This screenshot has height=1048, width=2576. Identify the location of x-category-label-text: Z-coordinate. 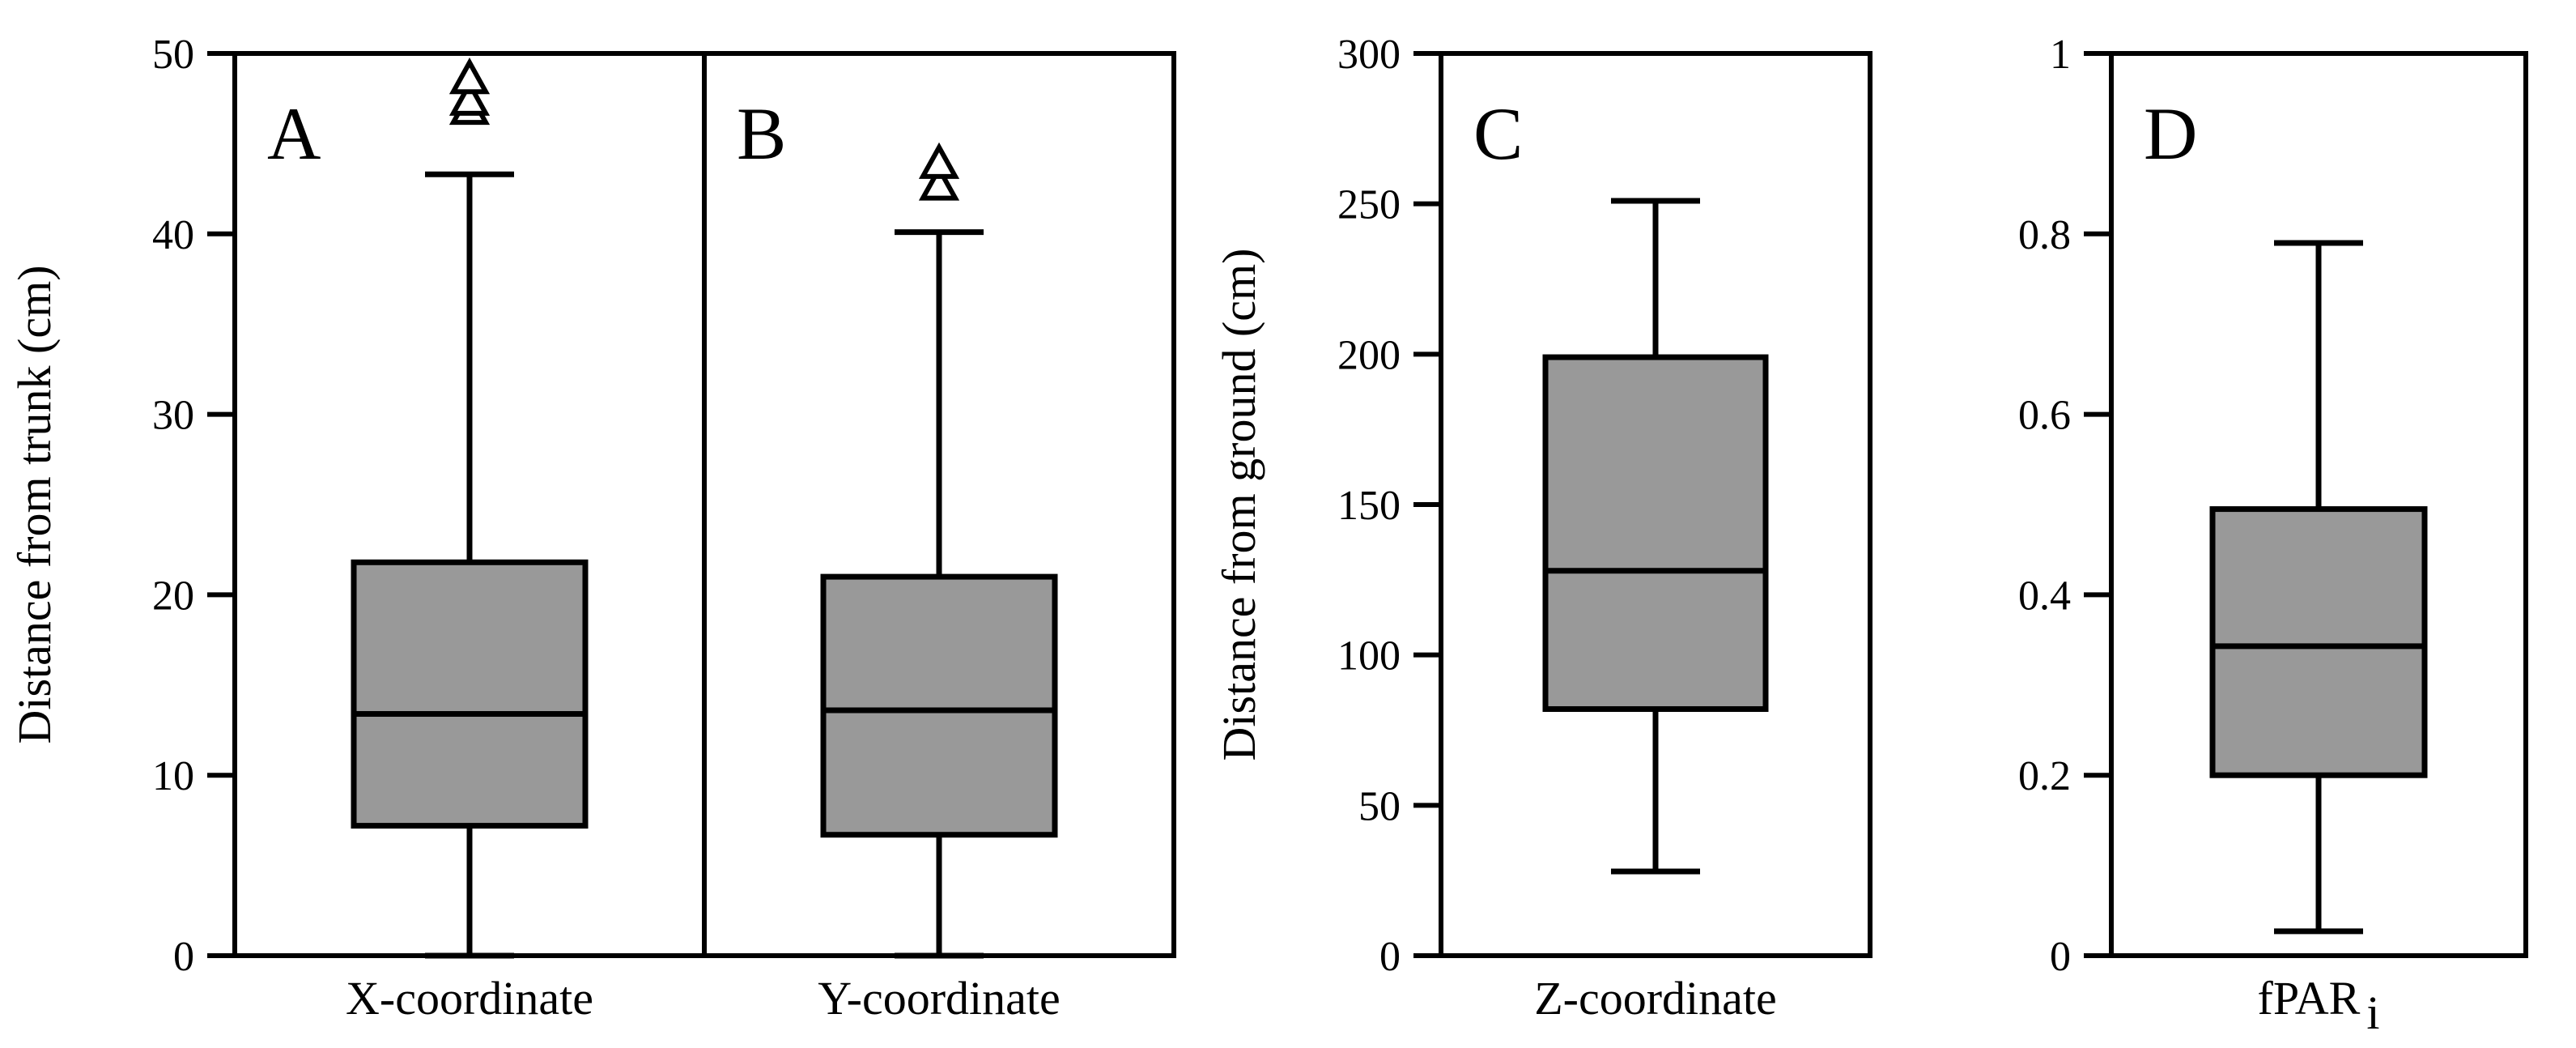
(1655, 998).